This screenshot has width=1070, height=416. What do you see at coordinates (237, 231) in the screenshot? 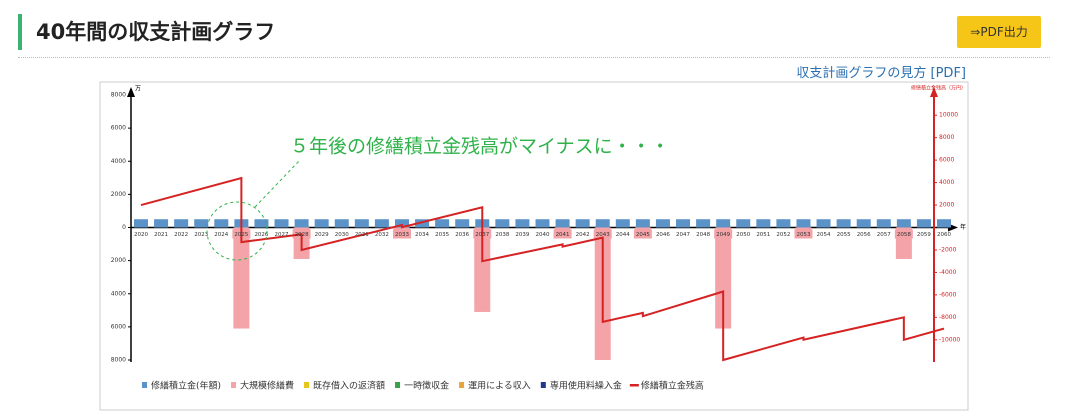
I see `annotation-circle` at bounding box center [237, 231].